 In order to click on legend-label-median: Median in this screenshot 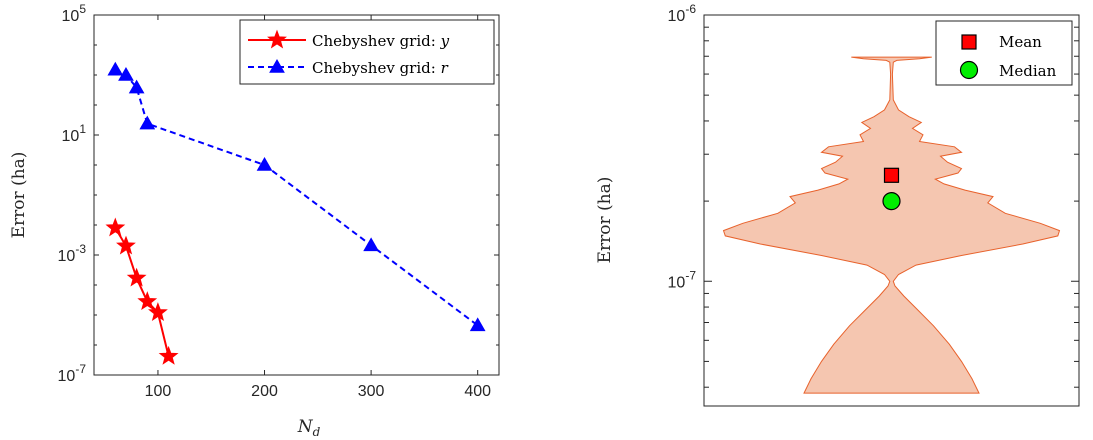, I will do `click(1028, 71)`.